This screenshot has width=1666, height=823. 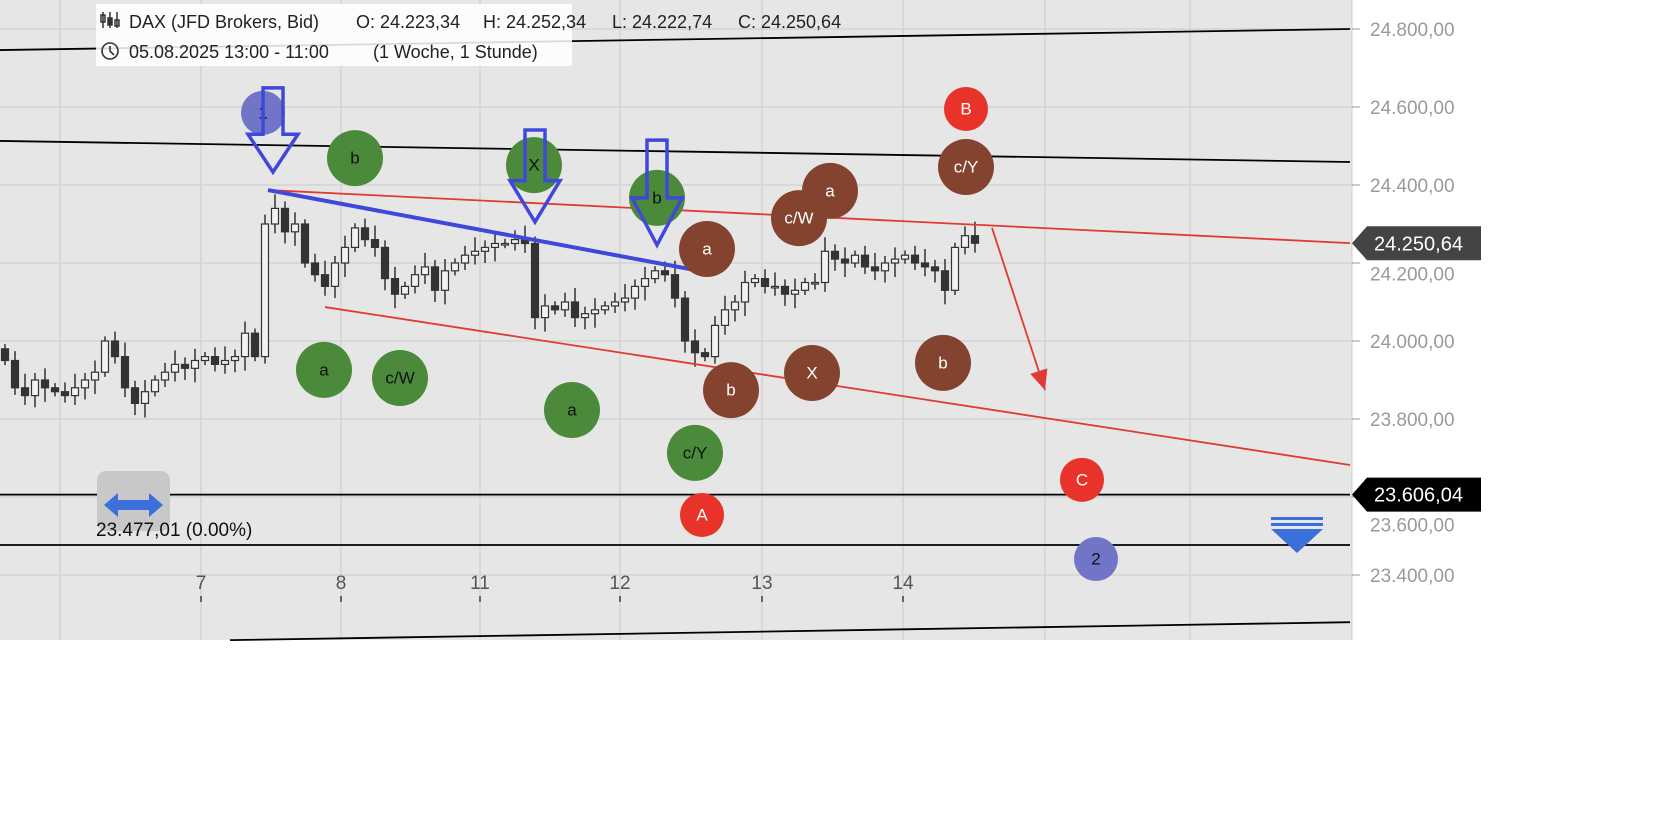 What do you see at coordinates (1412, 30) in the screenshot?
I see `y-tick-label: 24.800,00` at bounding box center [1412, 30].